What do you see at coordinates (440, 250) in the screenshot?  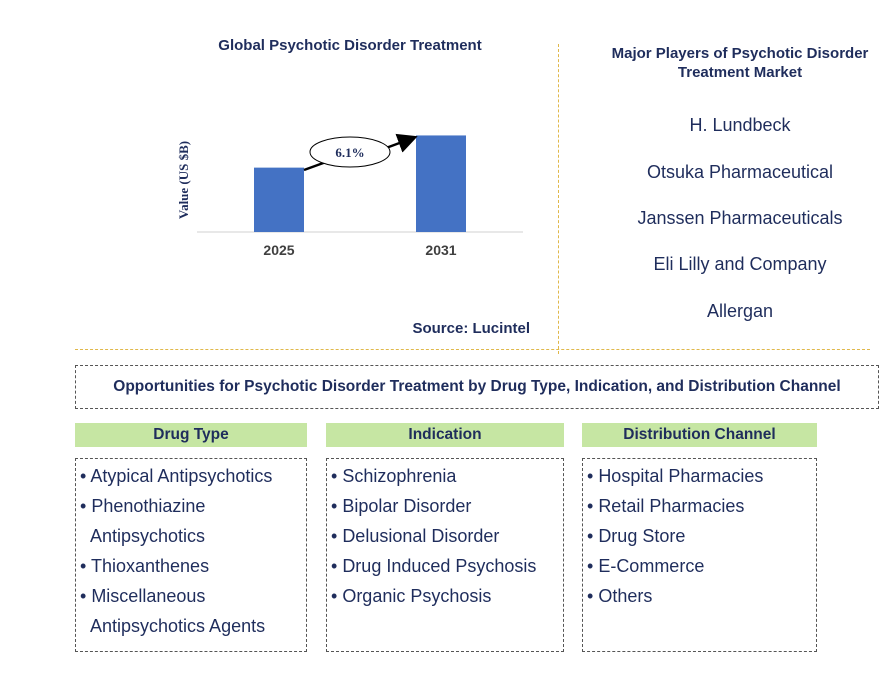 I see `x-tick-label: 2031` at bounding box center [440, 250].